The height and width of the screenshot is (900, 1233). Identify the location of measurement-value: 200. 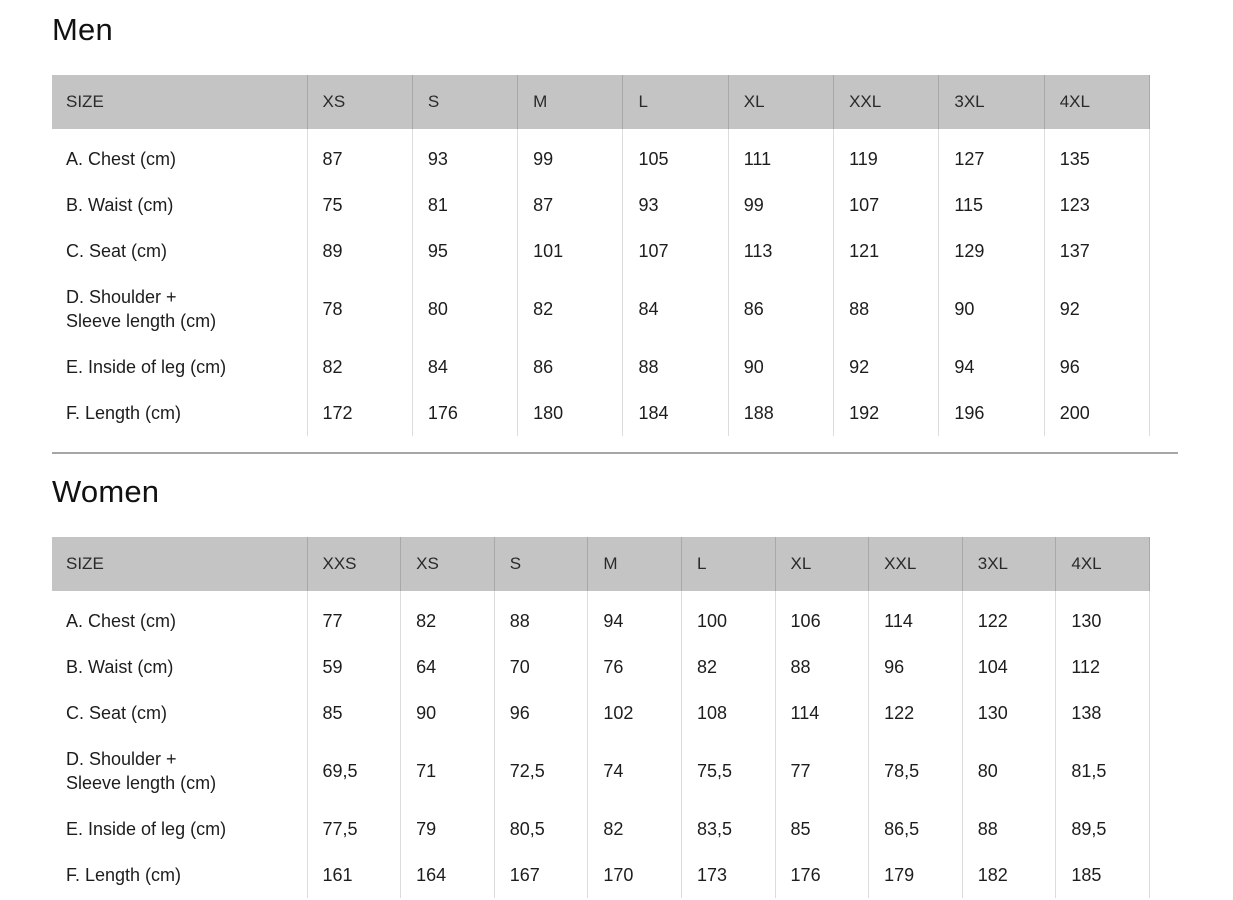
(1097, 413).